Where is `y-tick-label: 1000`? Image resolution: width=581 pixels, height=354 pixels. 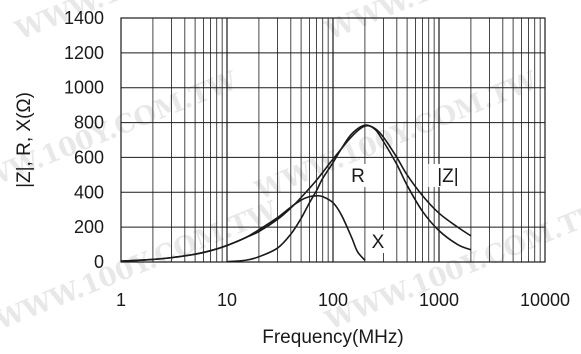 y-tick-label: 1000 is located at coordinates (84, 88).